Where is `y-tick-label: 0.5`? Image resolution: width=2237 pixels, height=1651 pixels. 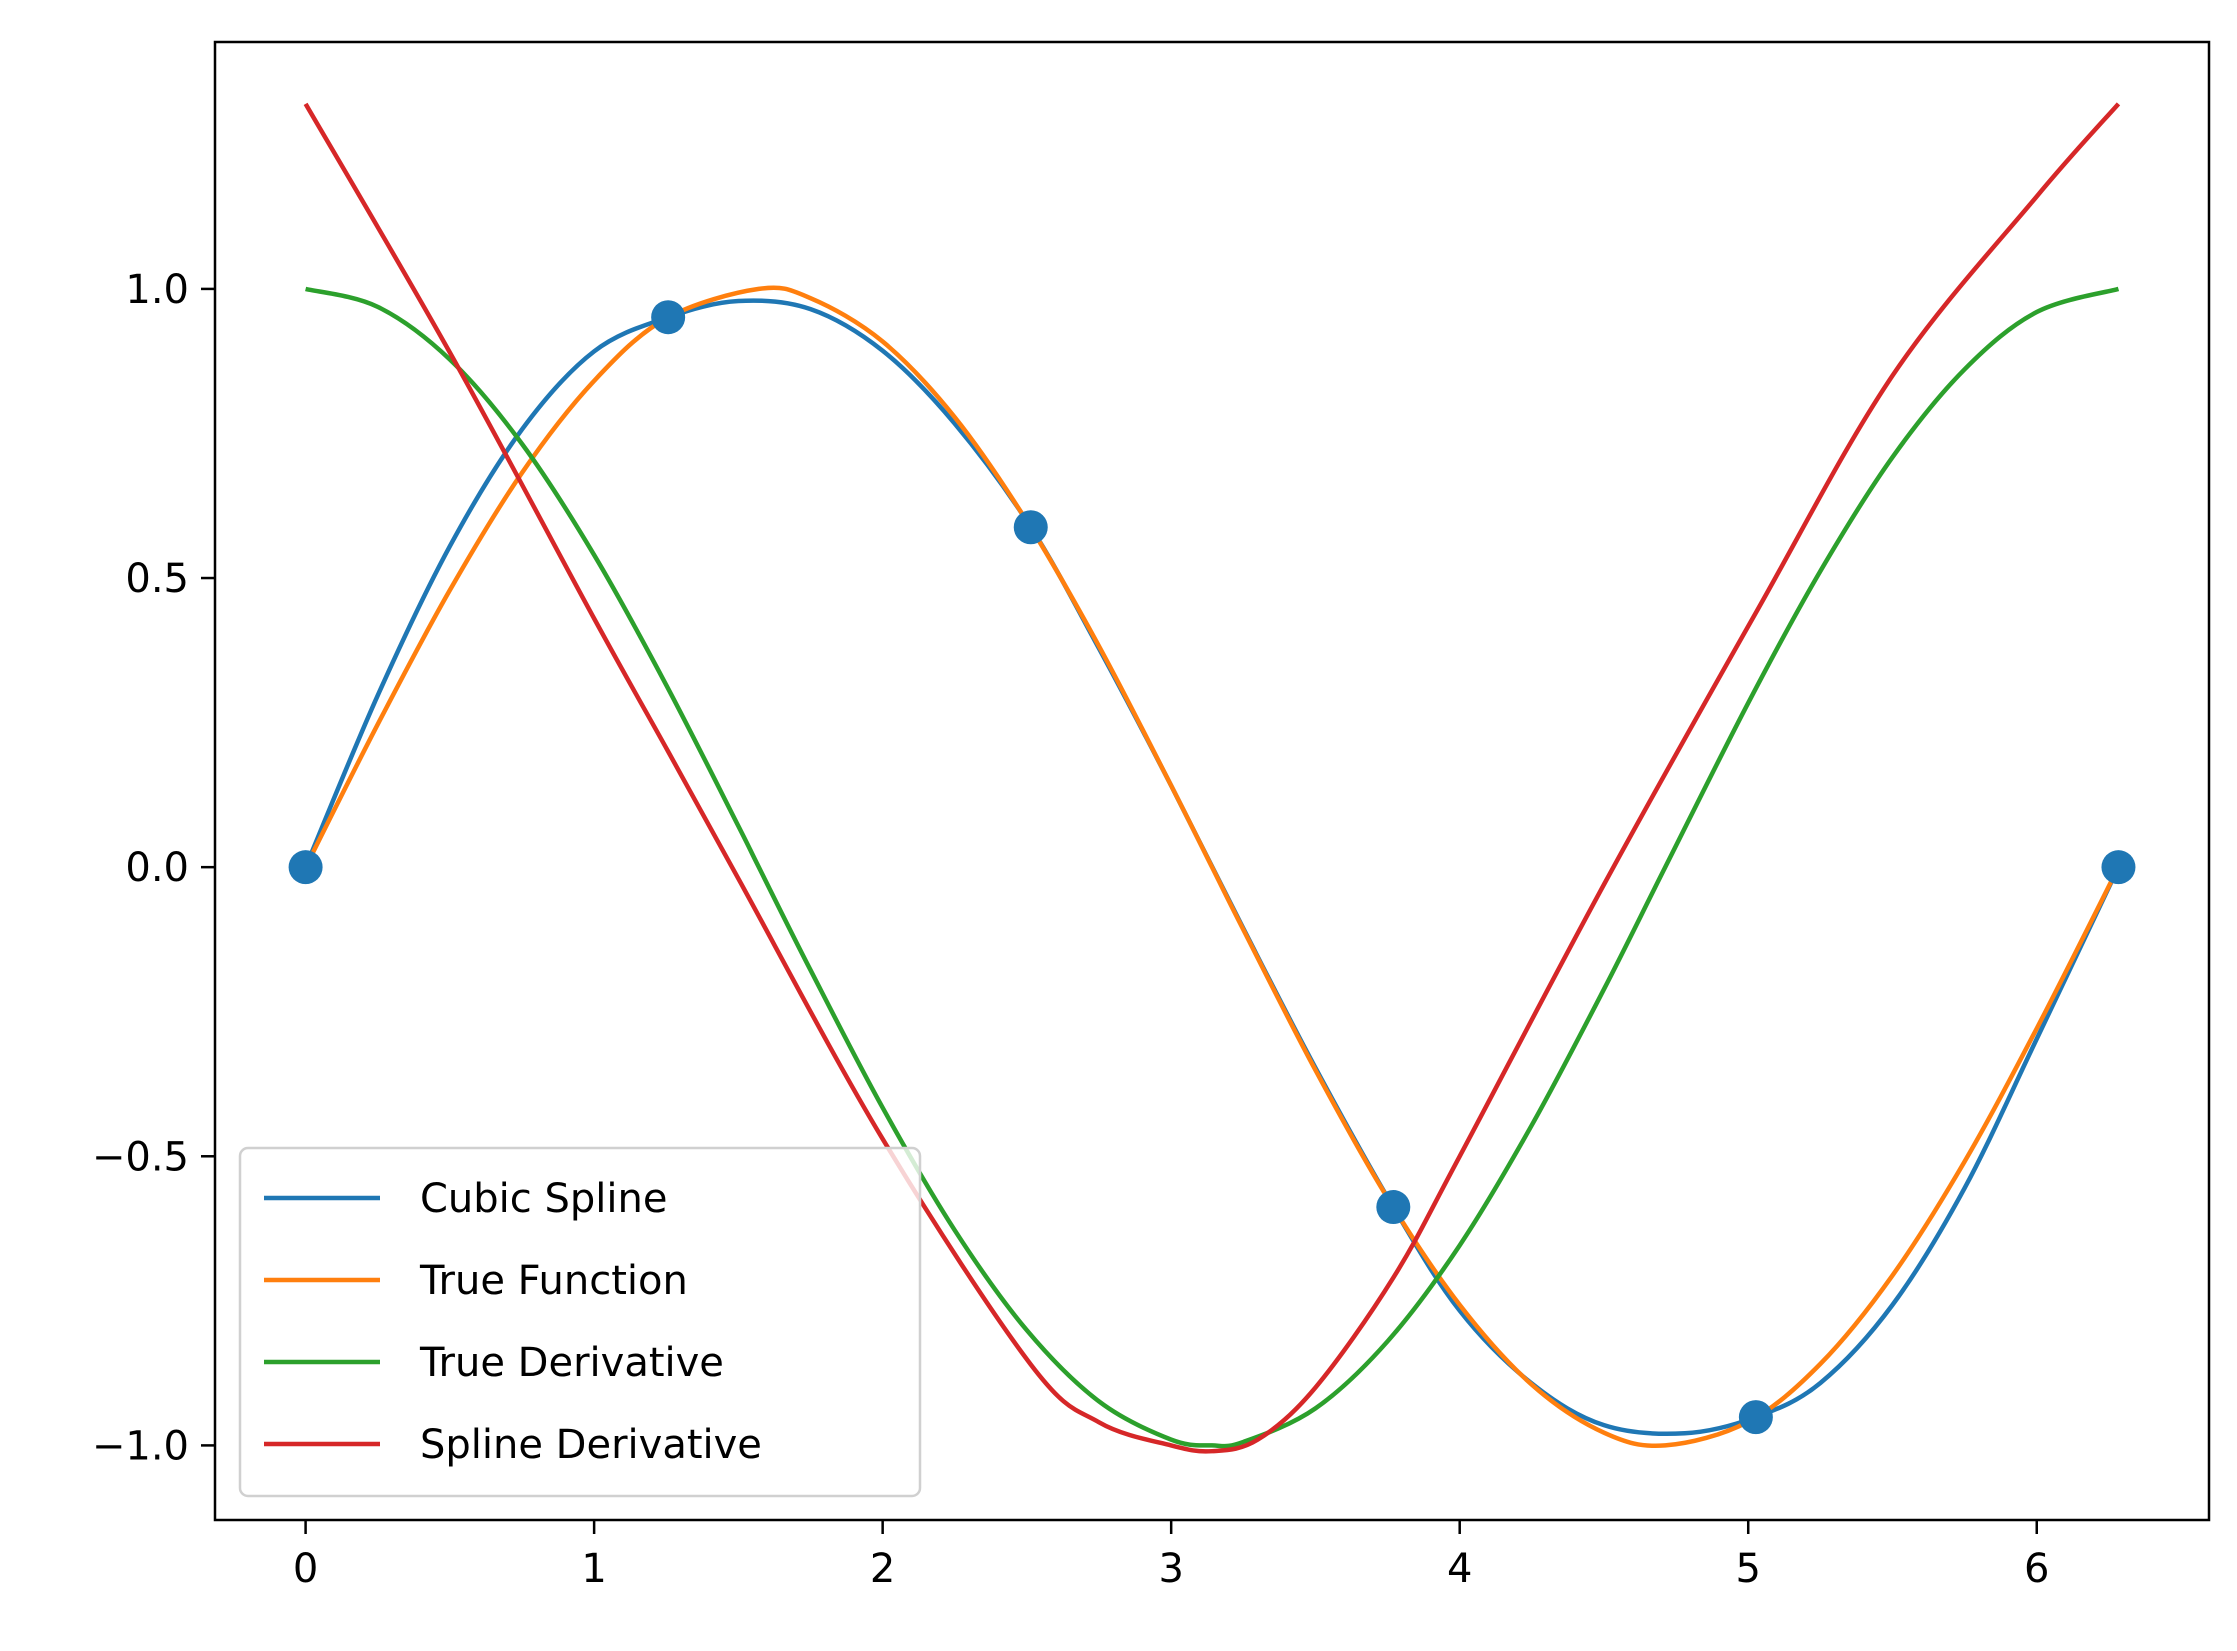 y-tick-label: 0.5 is located at coordinates (157, 579).